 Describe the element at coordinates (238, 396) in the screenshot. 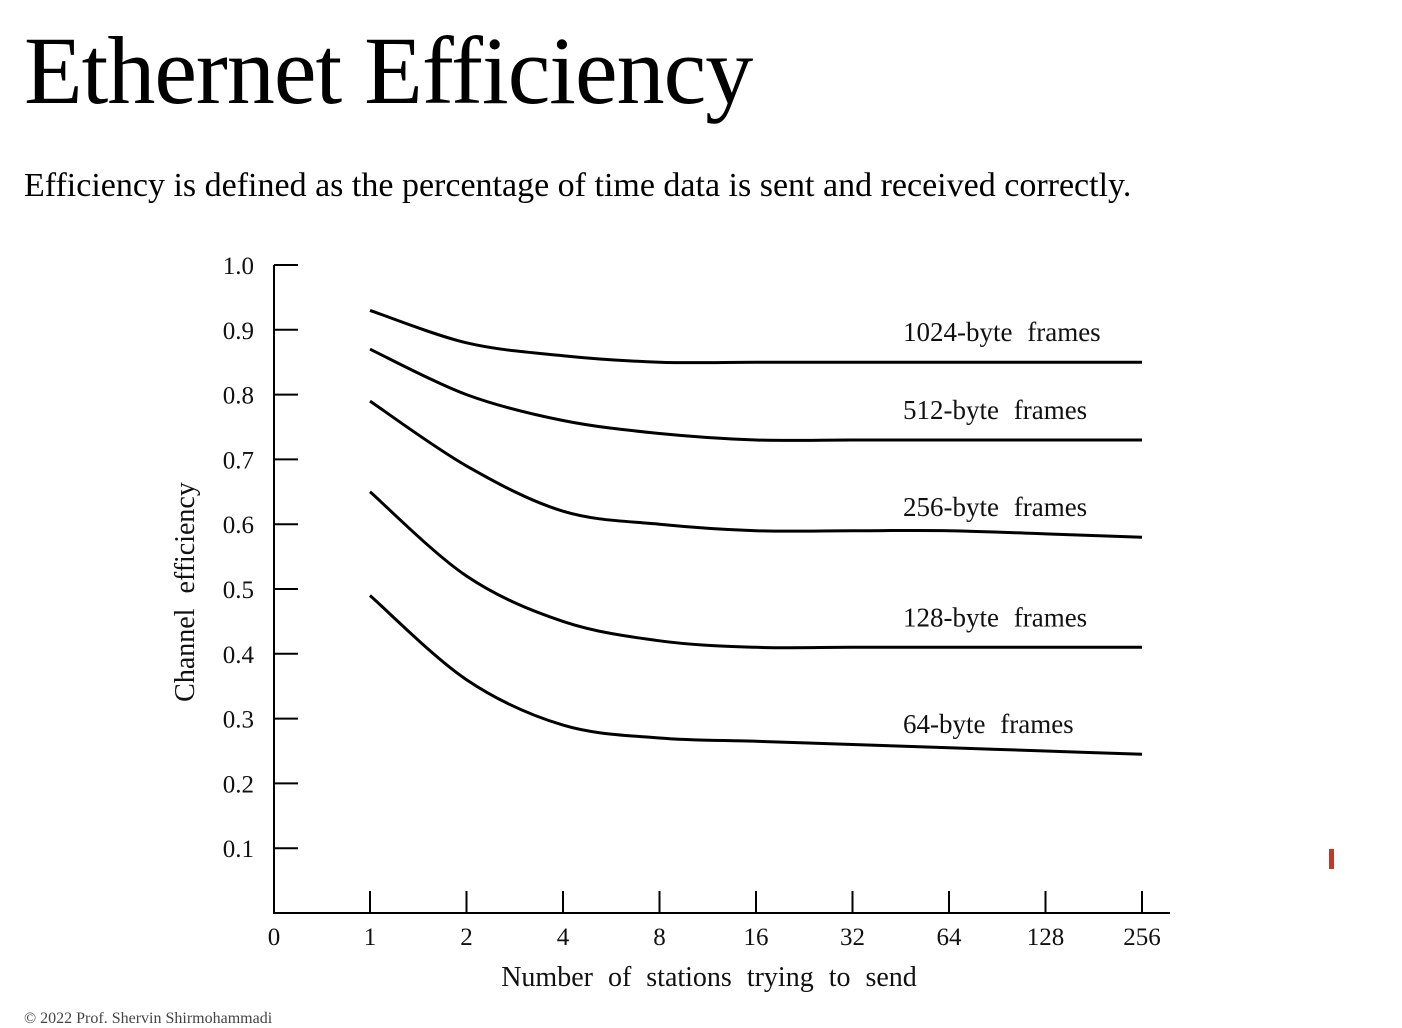

I see `y-tick-label: 0.8` at that location.